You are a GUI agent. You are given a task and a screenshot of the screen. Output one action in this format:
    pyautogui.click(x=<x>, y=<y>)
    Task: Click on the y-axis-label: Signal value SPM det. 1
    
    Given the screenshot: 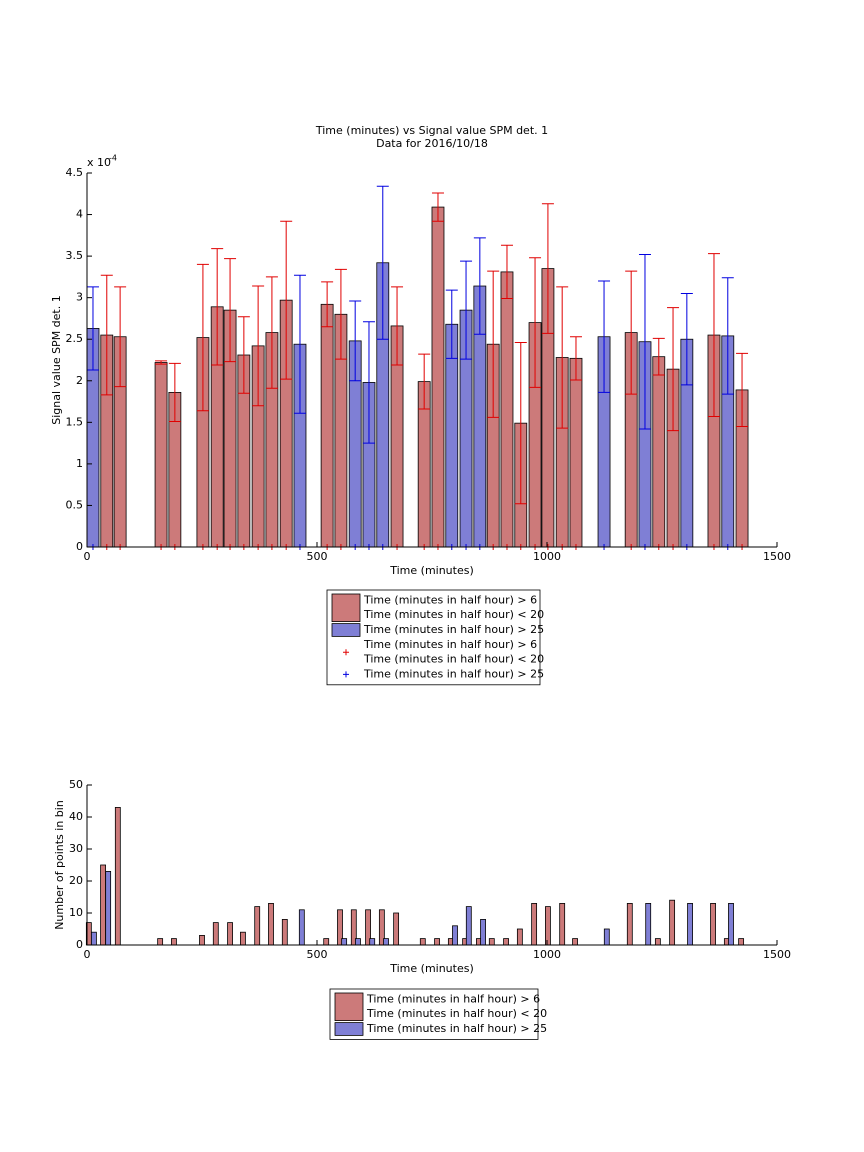 What is the action you would take?
    pyautogui.click(x=56, y=360)
    